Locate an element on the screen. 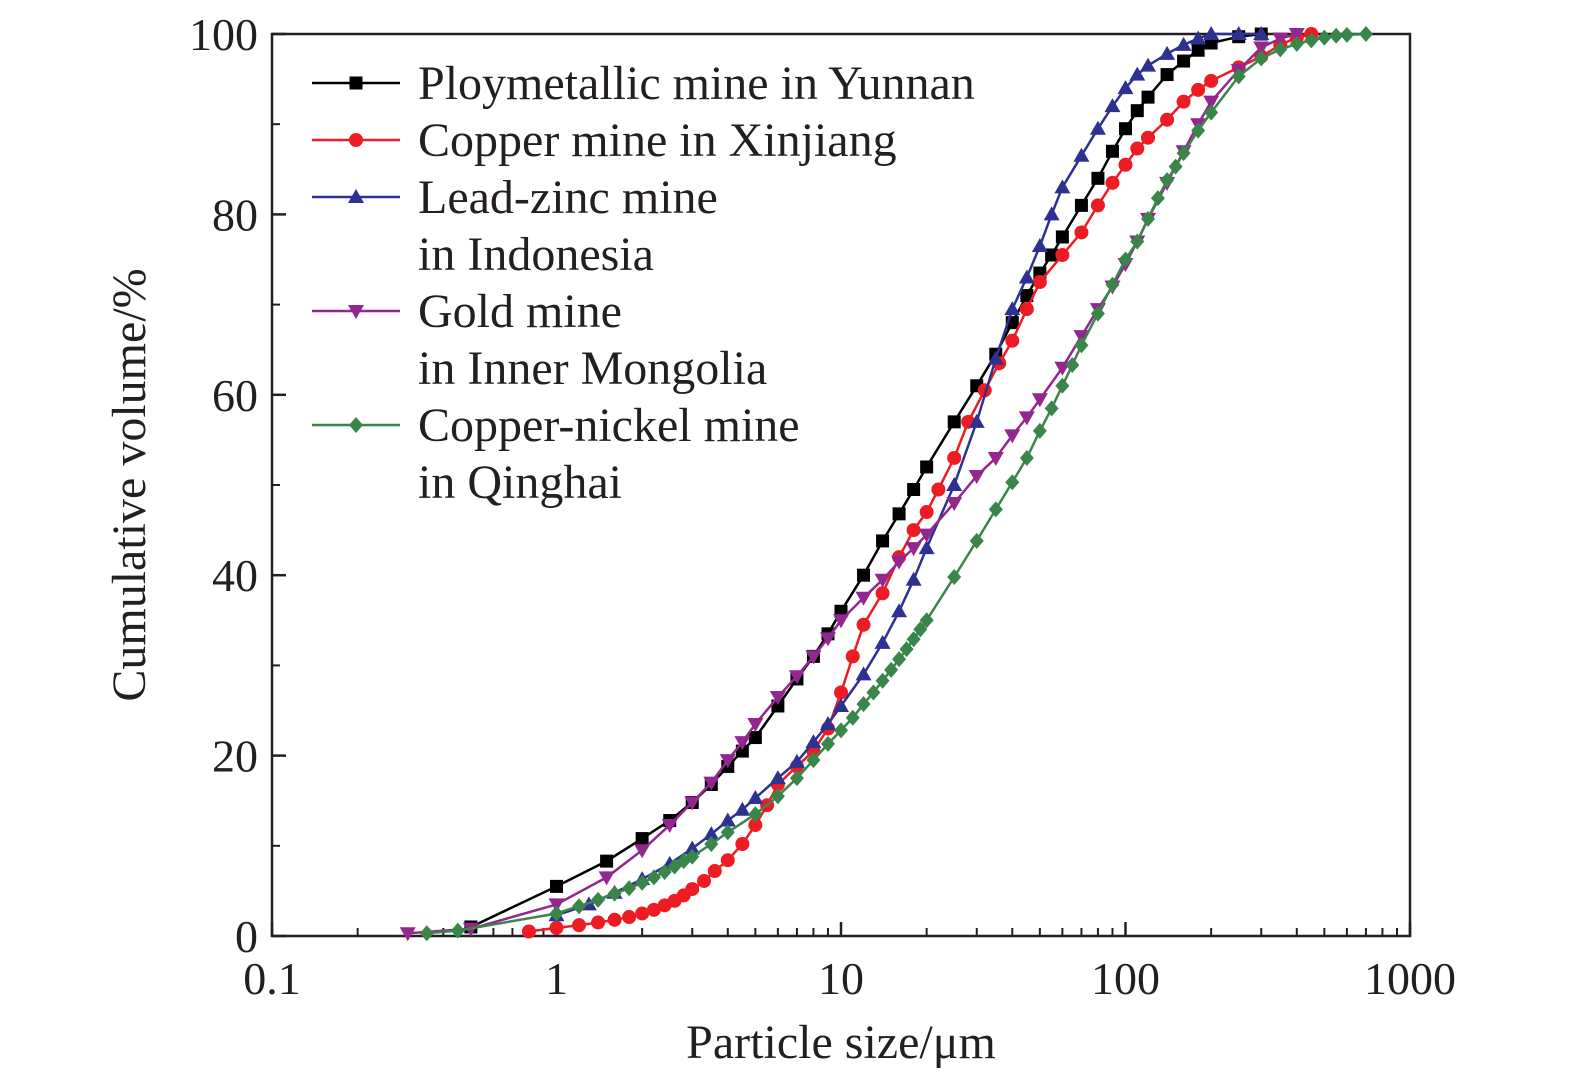 The image size is (1575, 1083). y-tick-label: 60 is located at coordinates (235, 395).